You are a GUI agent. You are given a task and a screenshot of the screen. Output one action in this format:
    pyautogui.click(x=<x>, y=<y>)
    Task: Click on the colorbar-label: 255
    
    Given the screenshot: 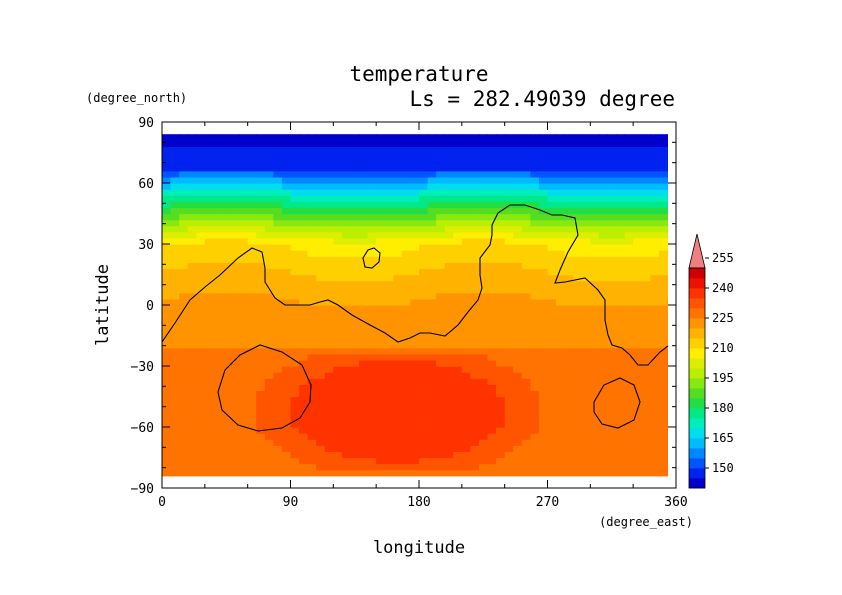 What is the action you would take?
    pyautogui.click(x=723, y=258)
    